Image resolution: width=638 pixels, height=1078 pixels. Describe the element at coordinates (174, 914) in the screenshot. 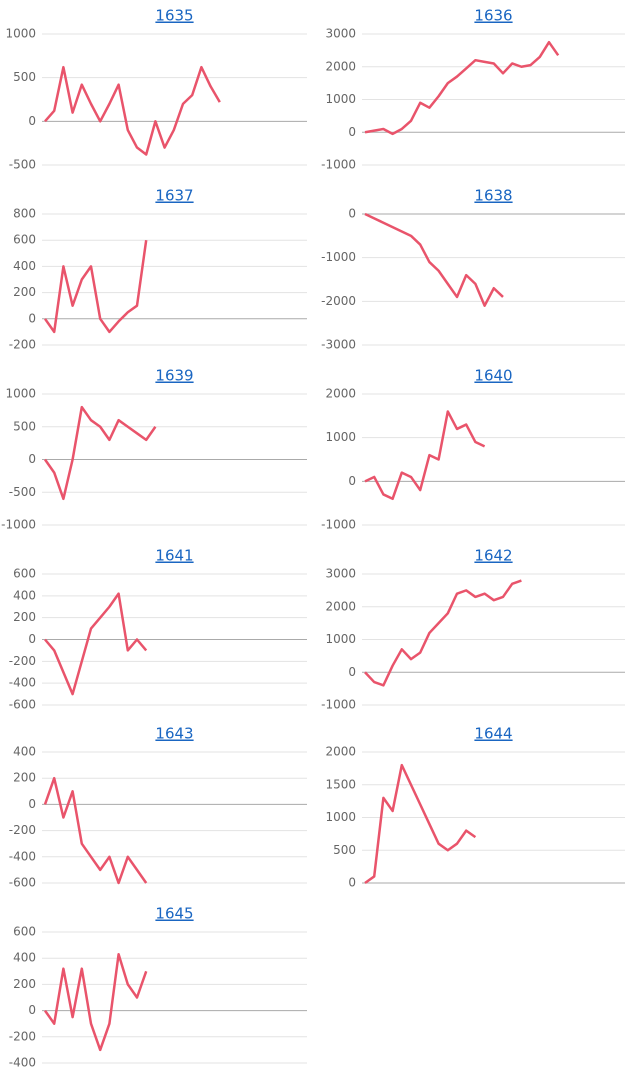

I see `chart-title: 1645` at that location.